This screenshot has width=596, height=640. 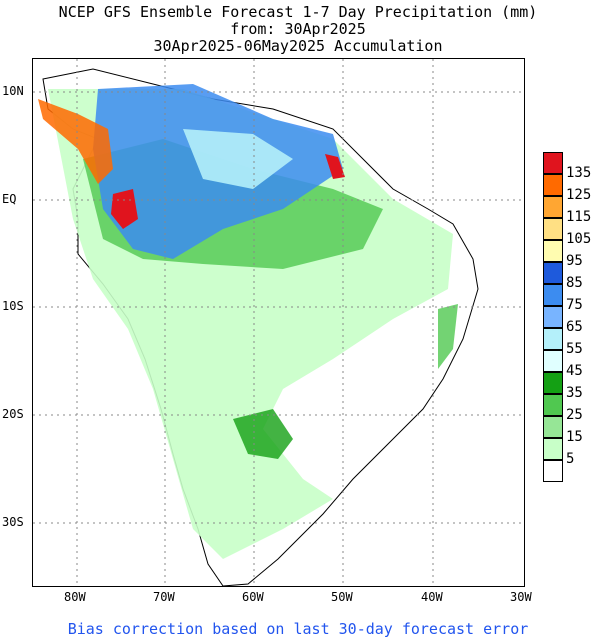 I want to click on legend-label: 135, so click(x=579, y=173).